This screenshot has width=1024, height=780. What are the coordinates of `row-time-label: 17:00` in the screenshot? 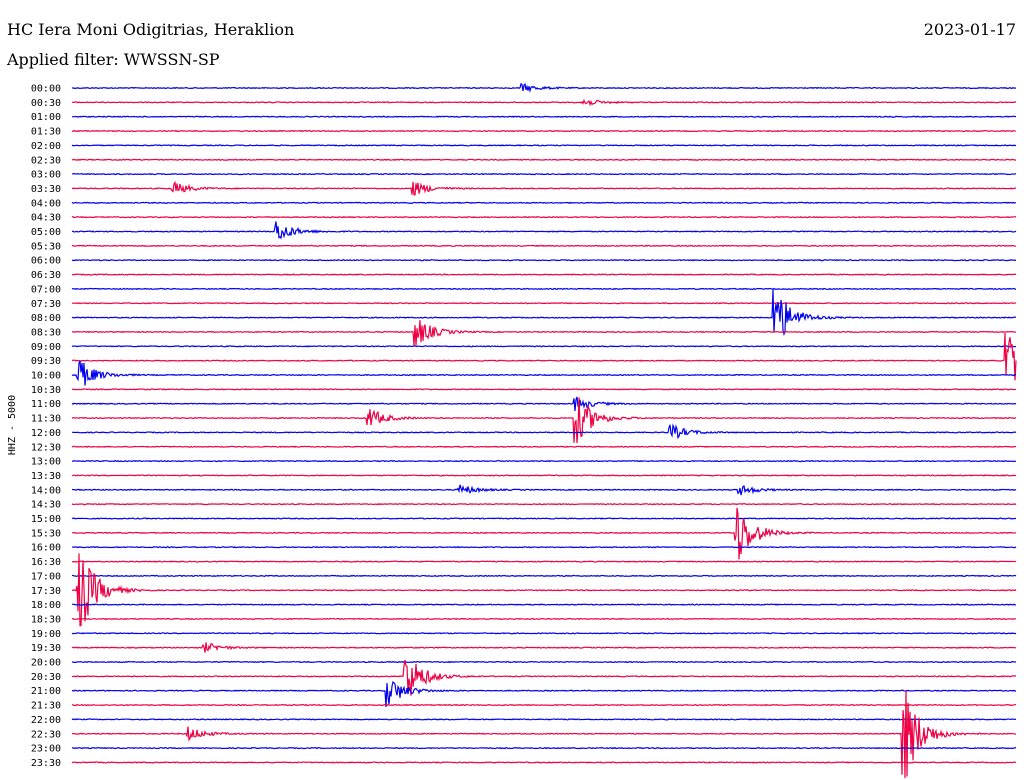 It's located at (46, 576).